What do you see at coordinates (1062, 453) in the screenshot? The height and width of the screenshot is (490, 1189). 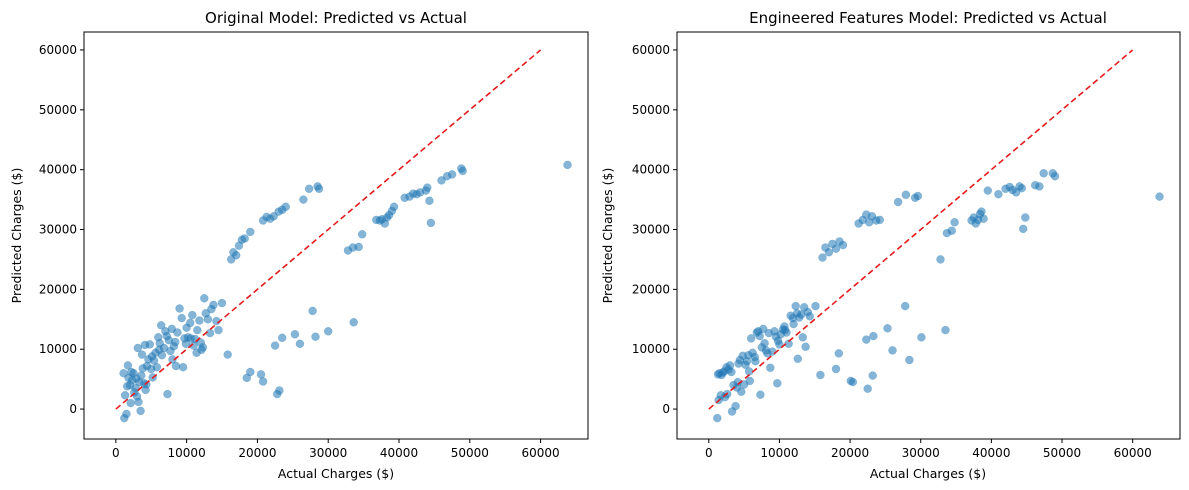 I see `x-tick-label: 50000` at bounding box center [1062, 453].